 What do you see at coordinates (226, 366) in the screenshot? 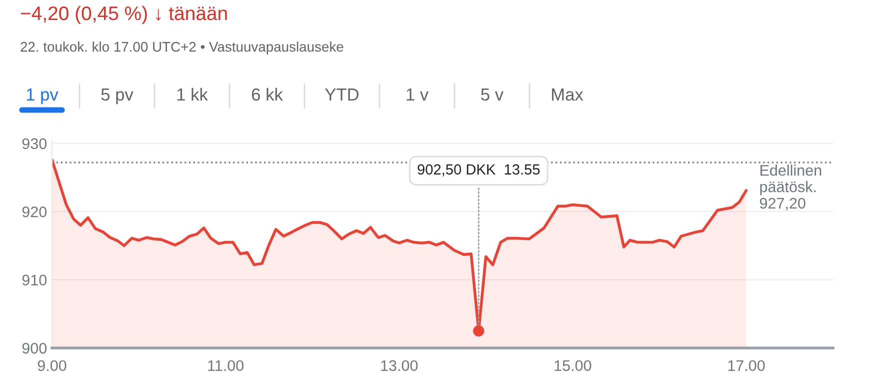
I see `x-tick-label: 11.00` at bounding box center [226, 366].